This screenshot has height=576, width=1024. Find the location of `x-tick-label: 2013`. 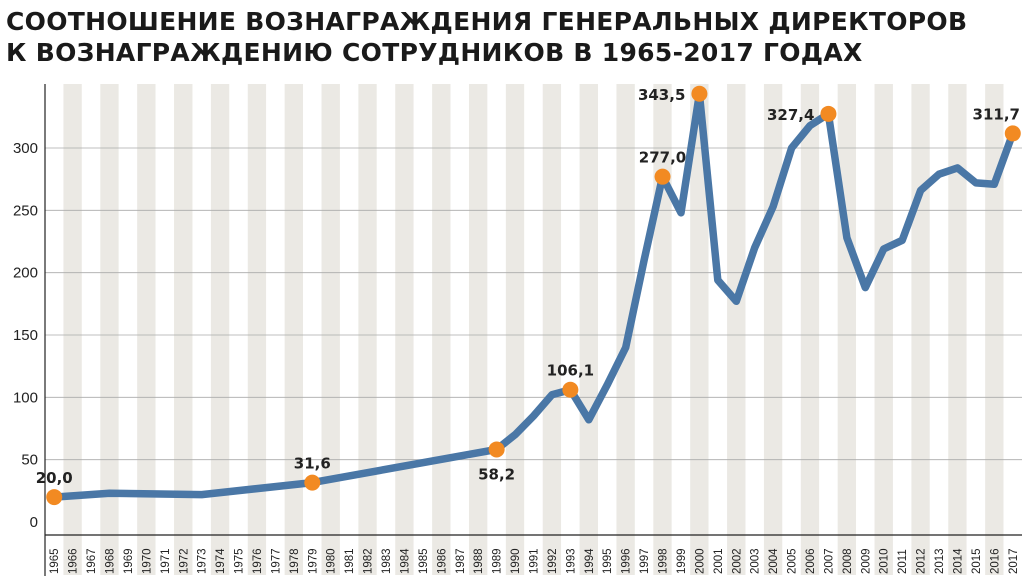

x-tick-label: 2013 is located at coordinates (940, 561).